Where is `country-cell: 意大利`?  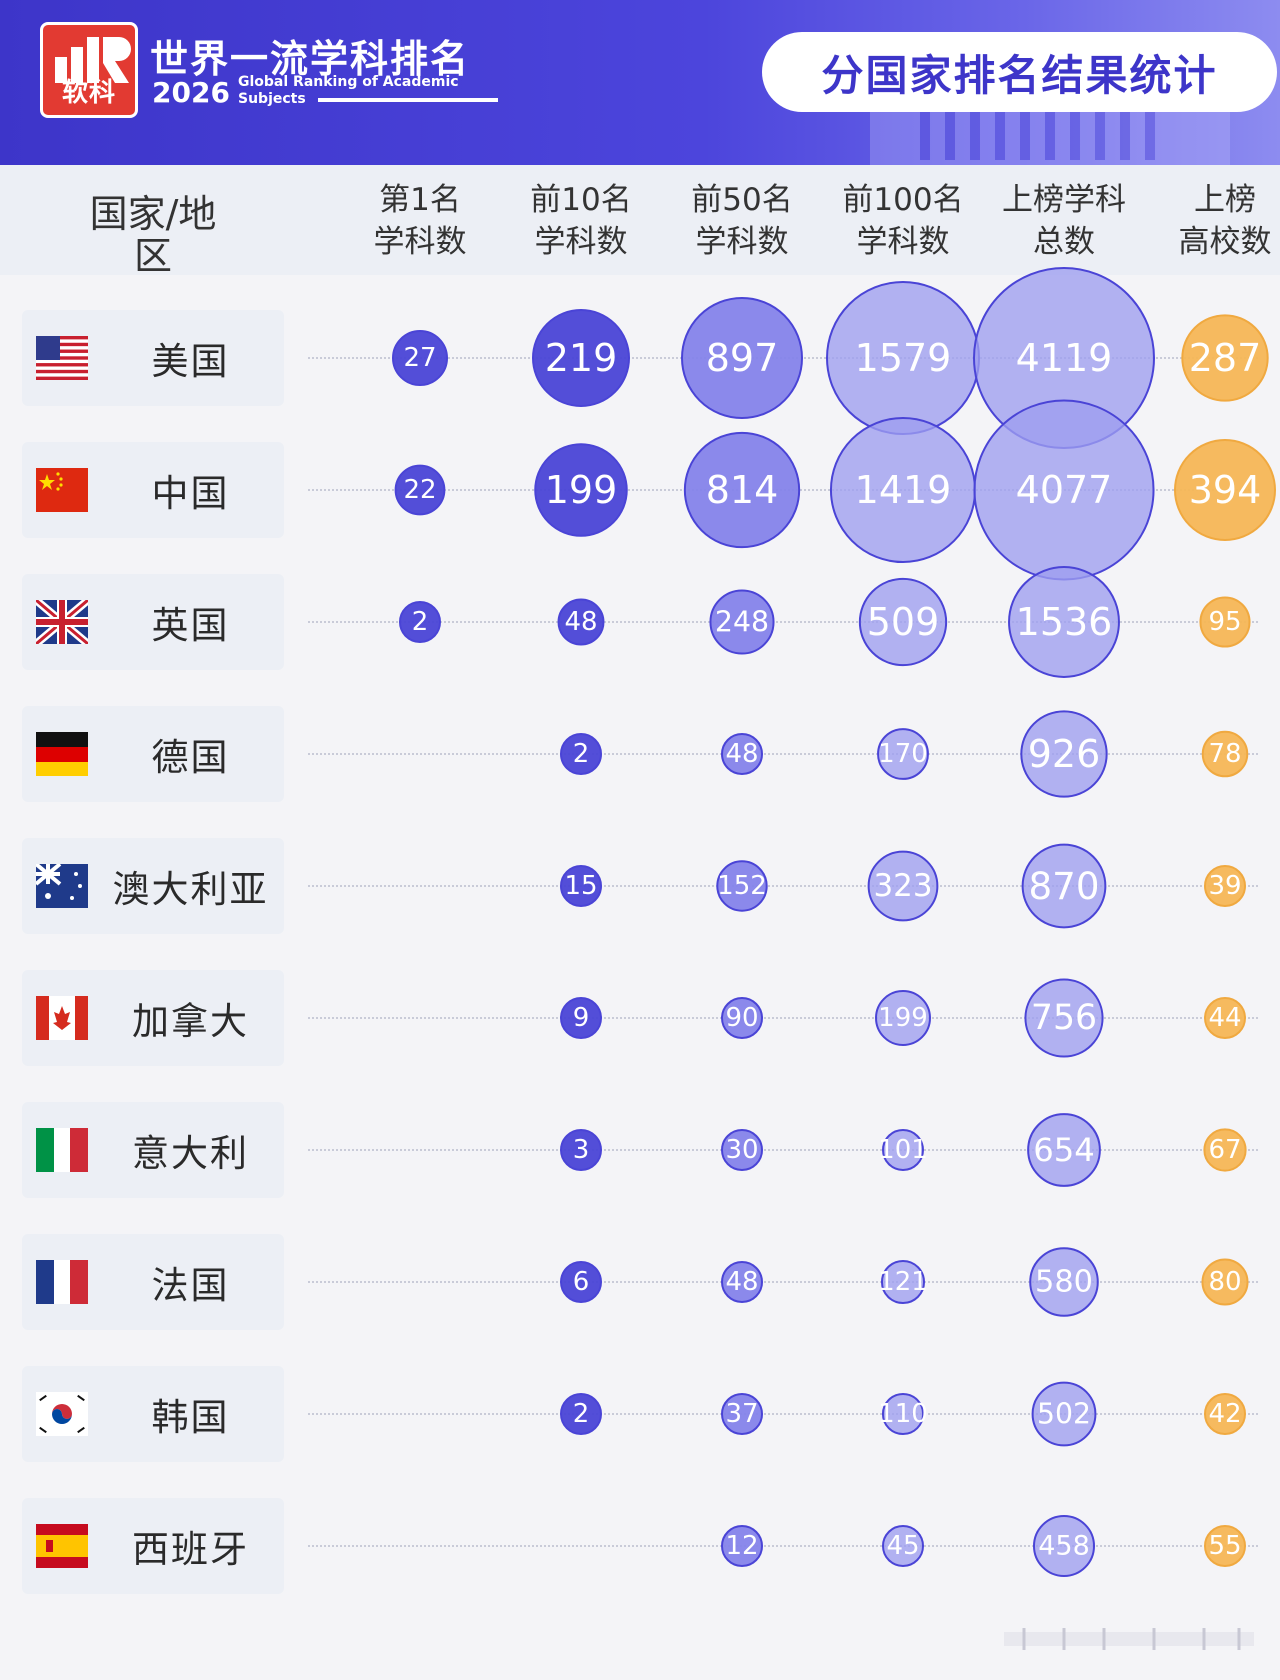
country-cell: 意大利 is located at coordinates (153, 1150).